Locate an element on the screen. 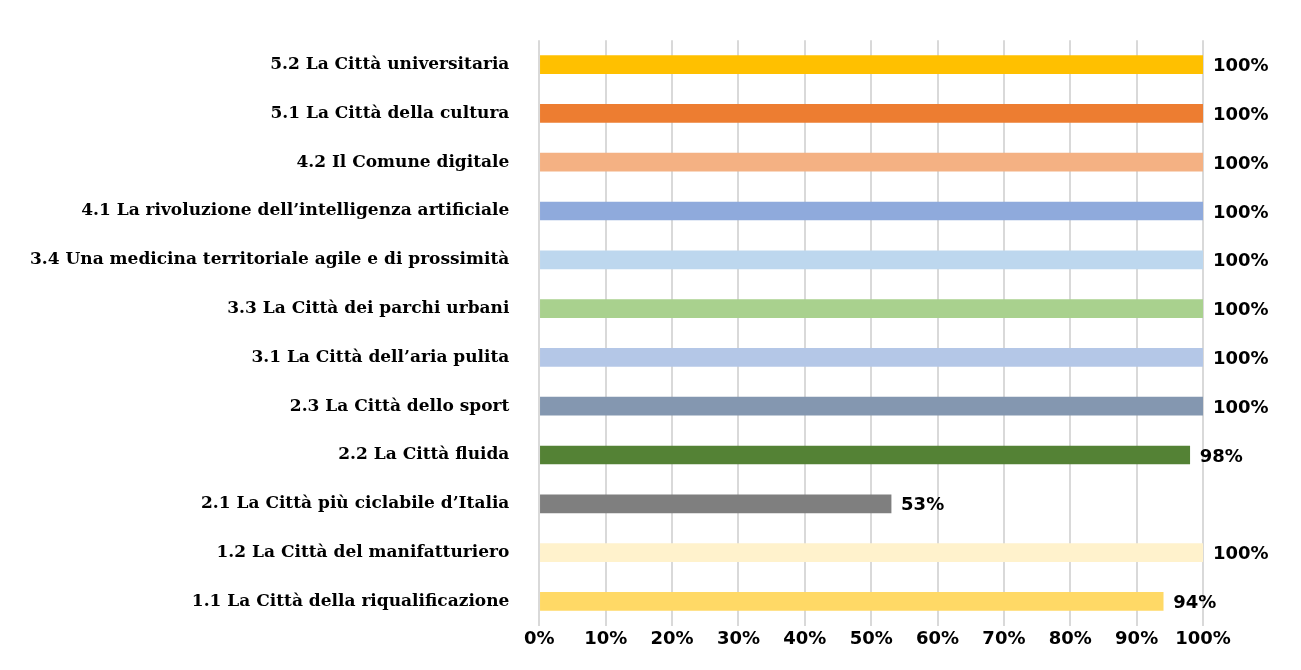 The image size is (1301, 670). data-label: 53% is located at coordinates (923, 504).